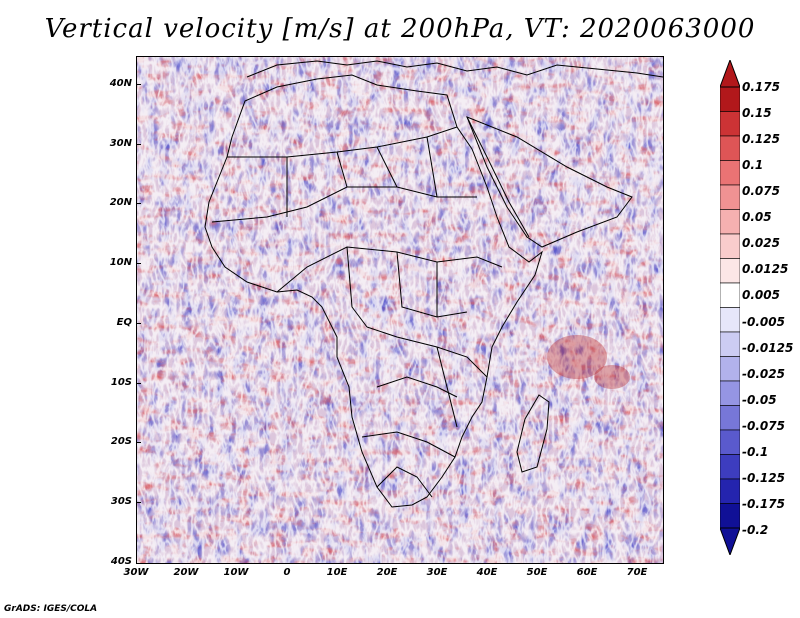  Describe the element at coordinates (120, 262) in the screenshot. I see `lat-label-10n: 10N` at that location.